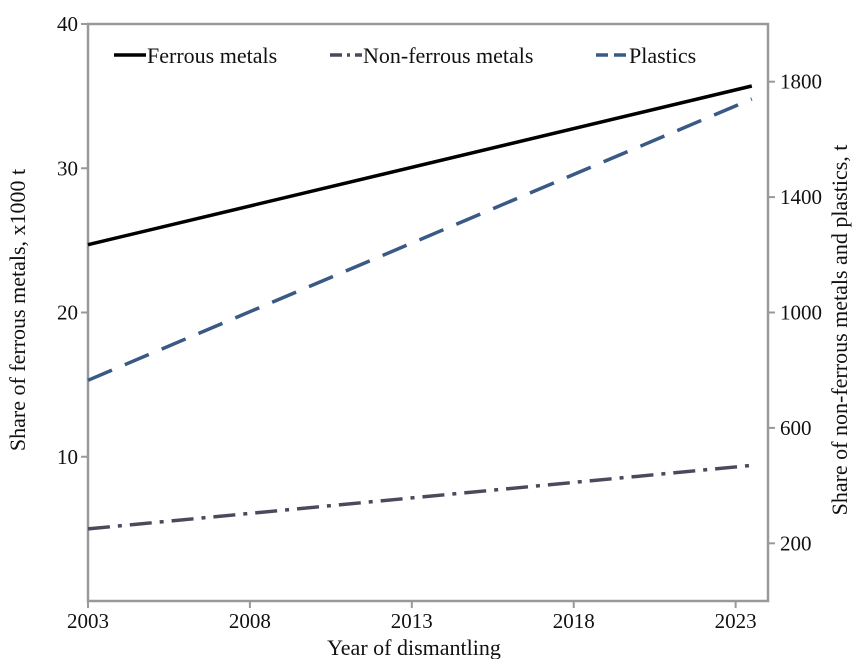 Image resolution: width=860 pixels, height=659 pixels. What do you see at coordinates (448, 55) in the screenshot?
I see `legend-label-non-ferrous-metals: Non-ferrous metals` at bounding box center [448, 55].